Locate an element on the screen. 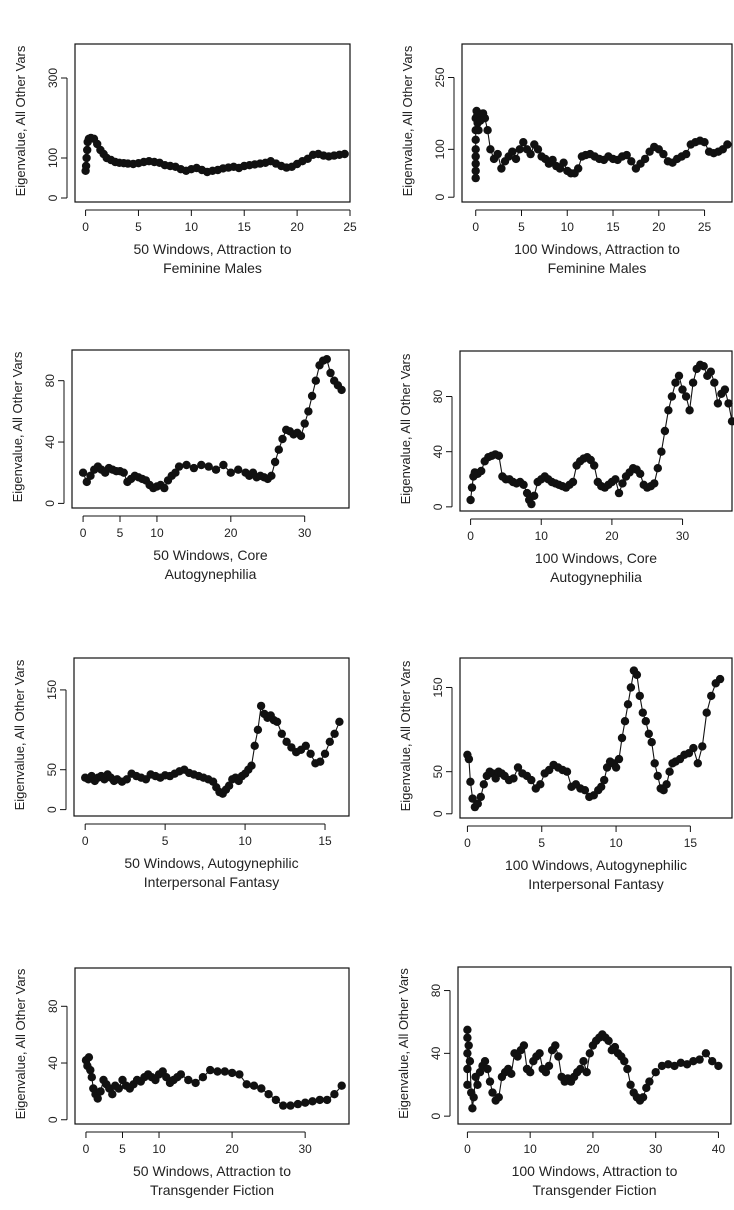  y-tick-label: 100 is located at coordinates (53, 158).